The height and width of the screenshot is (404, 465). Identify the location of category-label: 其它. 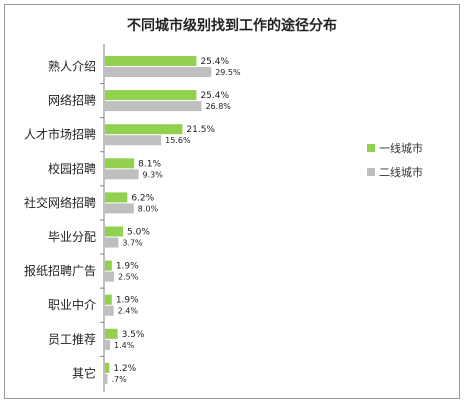
(84, 372).